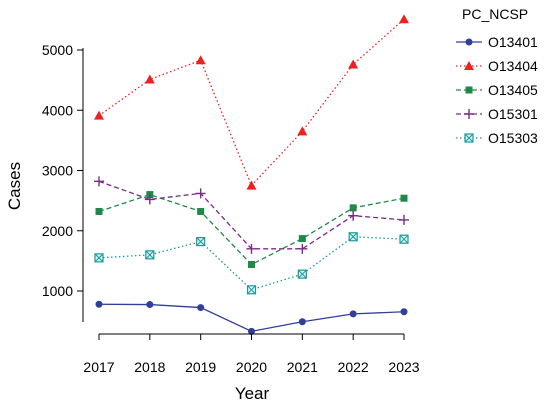  Describe the element at coordinates (57, 291) in the screenshot. I see `y-tick-label: 1000` at that location.